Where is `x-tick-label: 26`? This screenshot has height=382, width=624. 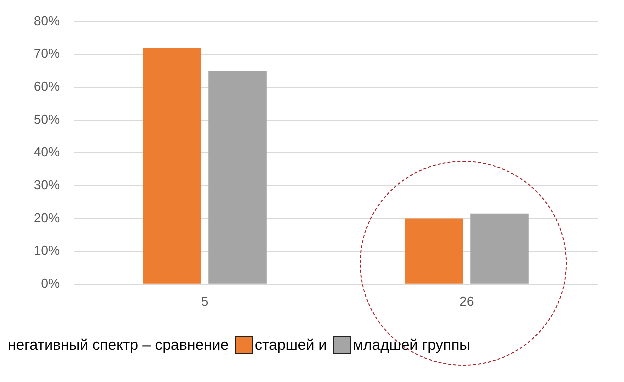
x-tick-label: 26 is located at coordinates (467, 301).